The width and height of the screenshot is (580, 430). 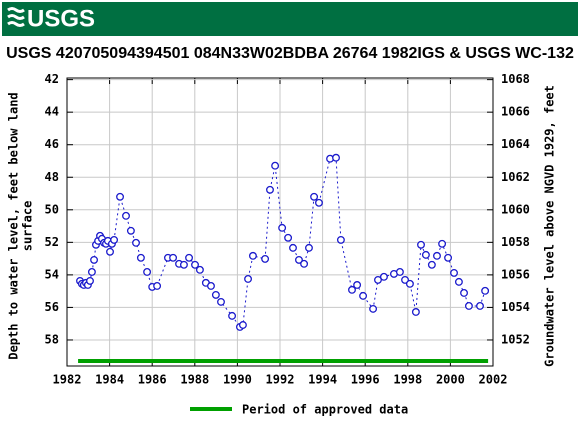 What do you see at coordinates (109, 380) in the screenshot?
I see `x-tick-label: 1984` at bounding box center [109, 380].